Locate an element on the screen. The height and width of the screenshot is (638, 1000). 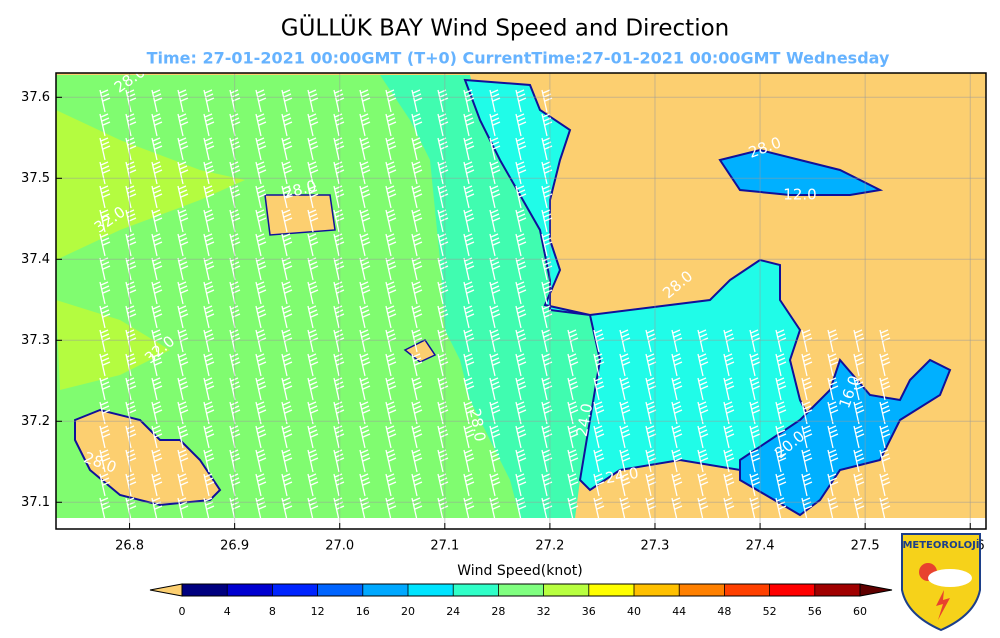
contour-label: 24.0 is located at coordinates (622, 476).